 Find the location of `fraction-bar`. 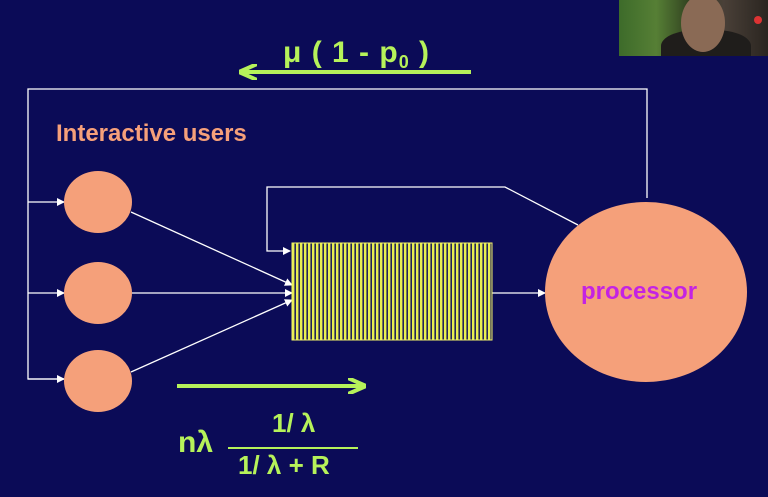

fraction-bar is located at coordinates (293, 448).